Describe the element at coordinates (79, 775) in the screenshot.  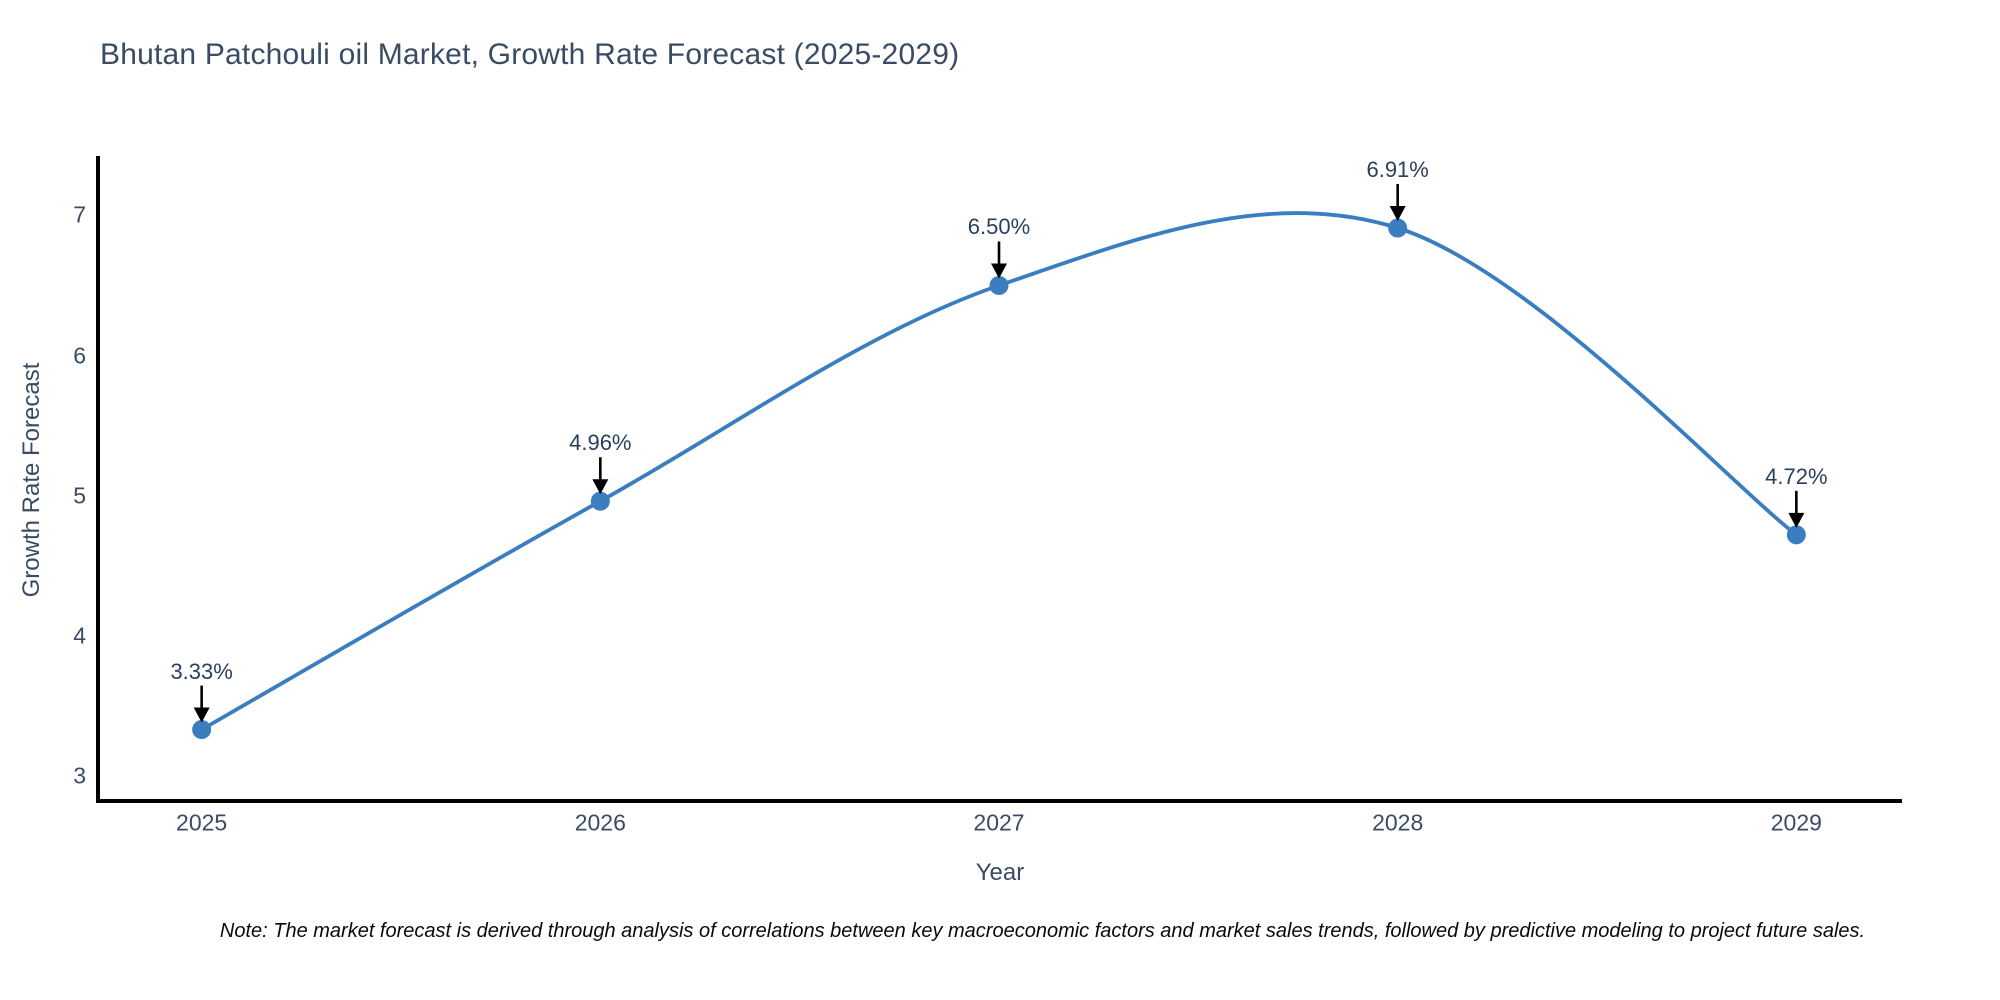
I see `y-tick-label: 3` at that location.